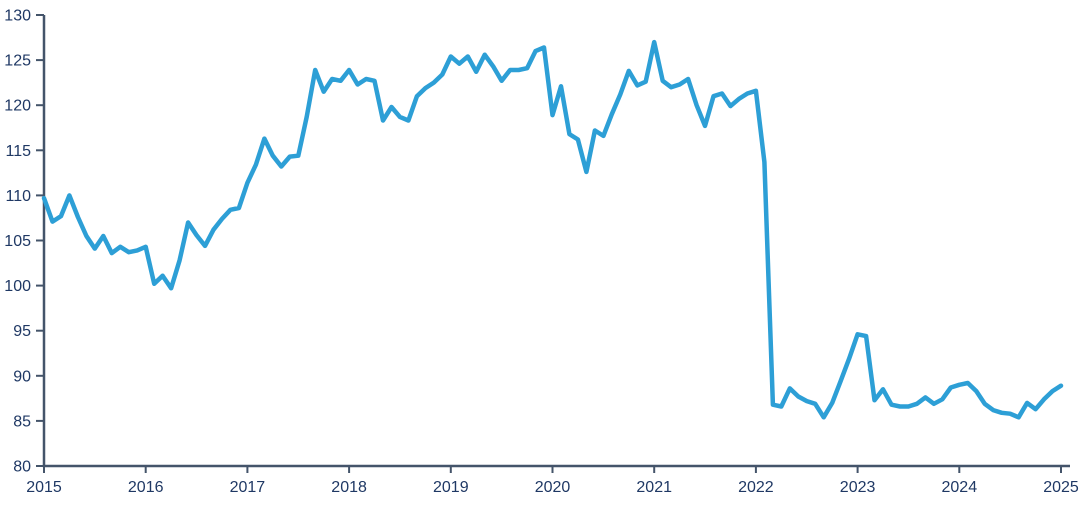  I want to click on x-tick-label: 2015, so click(44, 487).